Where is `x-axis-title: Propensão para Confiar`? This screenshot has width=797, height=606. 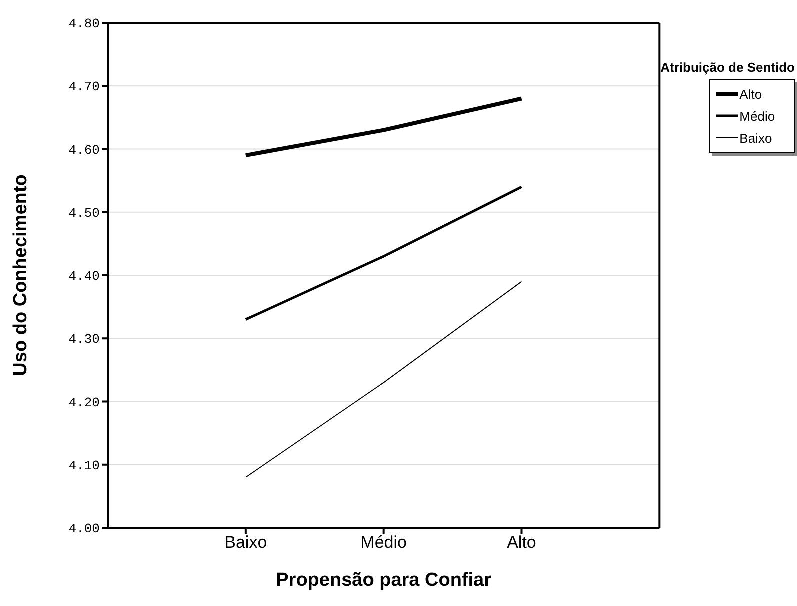 x-axis-title: Propensão para Confiar is located at coordinates (384, 580).